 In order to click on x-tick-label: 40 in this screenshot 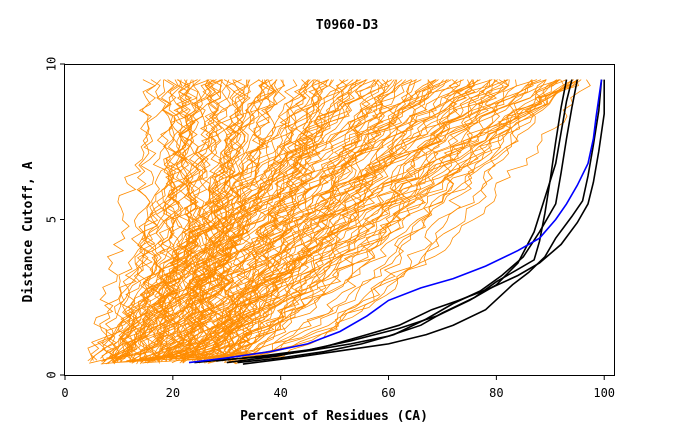, I will do `click(280, 393)`.